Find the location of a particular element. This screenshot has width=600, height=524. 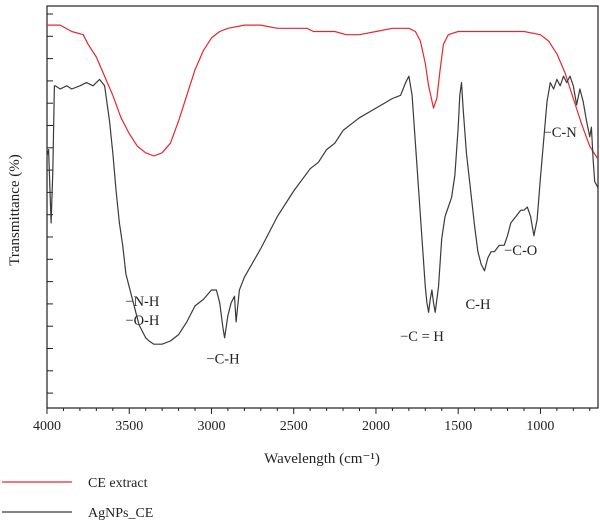

y-axis-title: Transmittance (%) is located at coordinates (15, 210).